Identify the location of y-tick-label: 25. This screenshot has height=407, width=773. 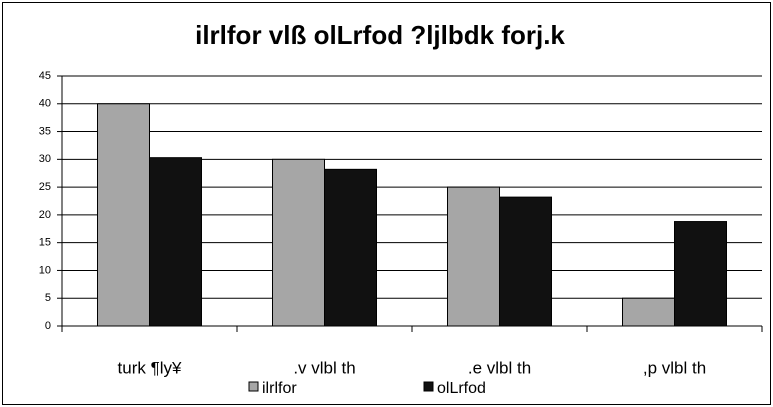
(45, 187).